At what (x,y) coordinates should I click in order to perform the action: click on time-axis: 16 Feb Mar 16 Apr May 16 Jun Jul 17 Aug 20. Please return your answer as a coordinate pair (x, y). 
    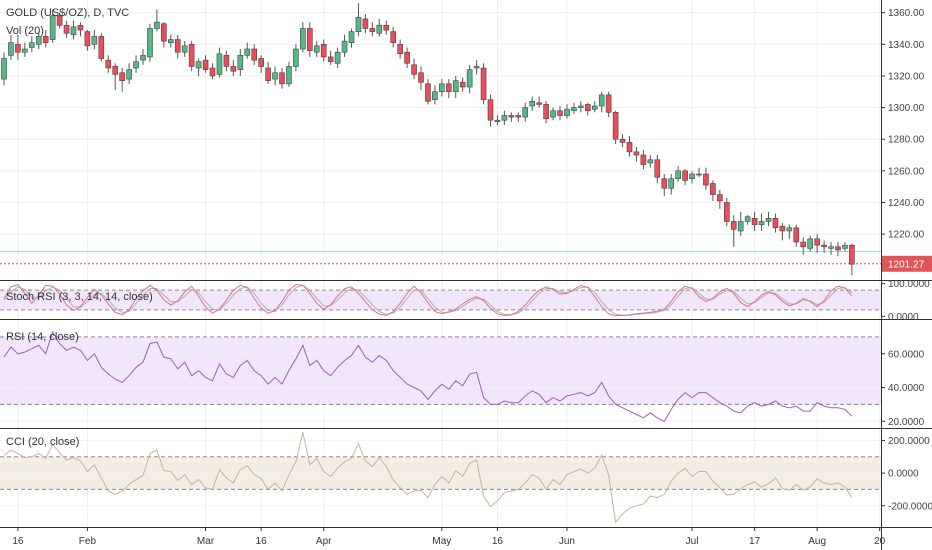
    Looking at the image, I should click on (449, 537).